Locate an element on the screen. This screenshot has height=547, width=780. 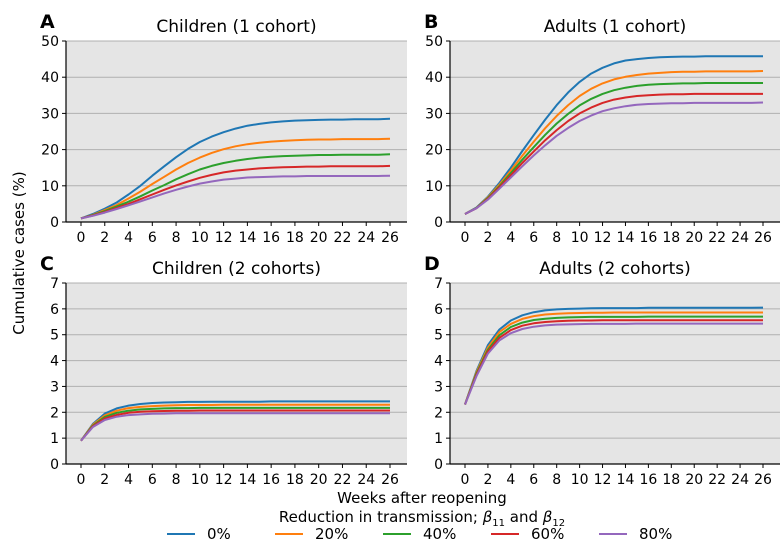
panel-letter: C is located at coordinates (47, 264).